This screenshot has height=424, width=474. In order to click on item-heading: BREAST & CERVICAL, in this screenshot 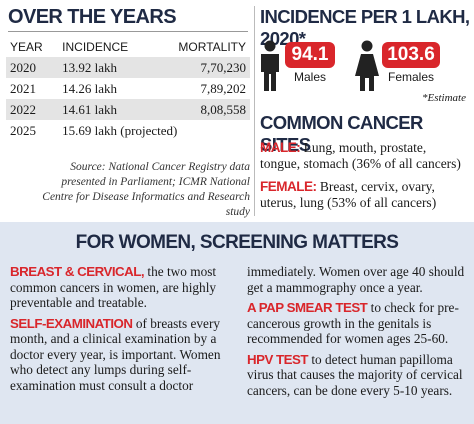, I will do `click(77, 271)`.